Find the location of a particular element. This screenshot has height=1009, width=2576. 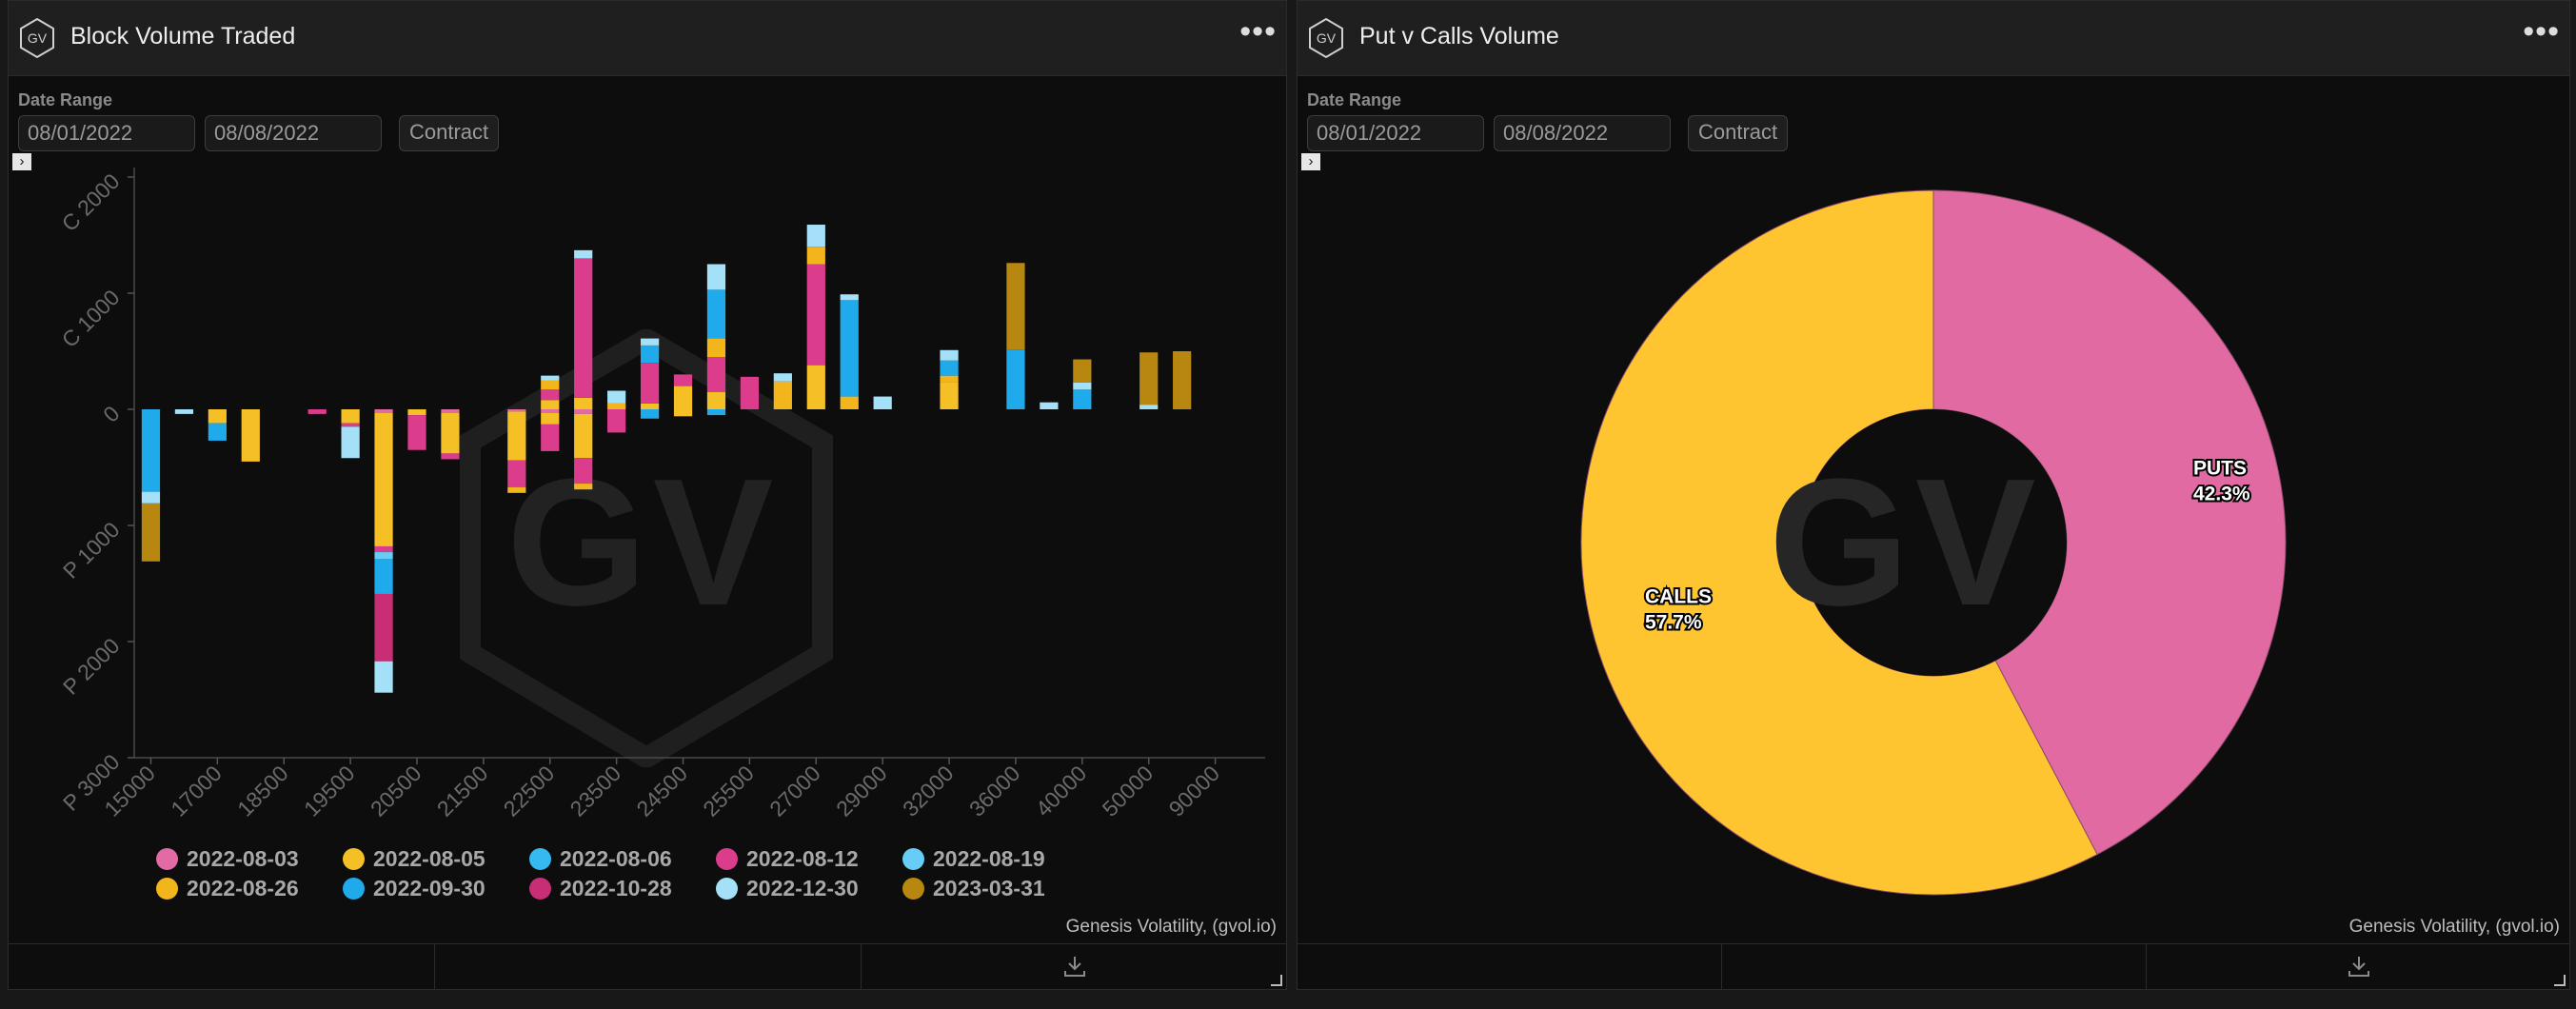

legend-item: 2022-12-30 is located at coordinates (787, 889).